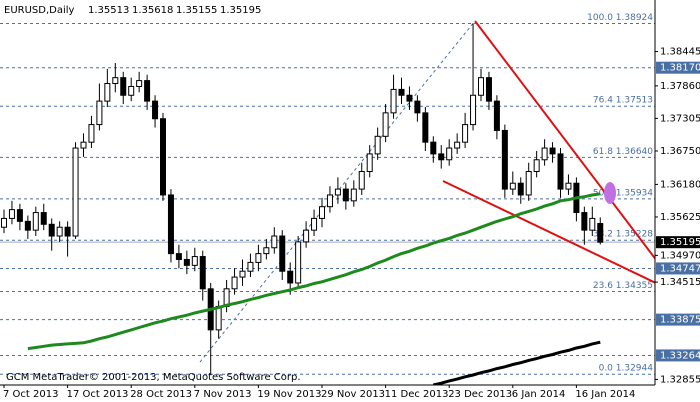 The width and height of the screenshot is (700, 402). What do you see at coordinates (98, 394) in the screenshot?
I see `x-tick-label: 17 Oct 2013` at bounding box center [98, 394].